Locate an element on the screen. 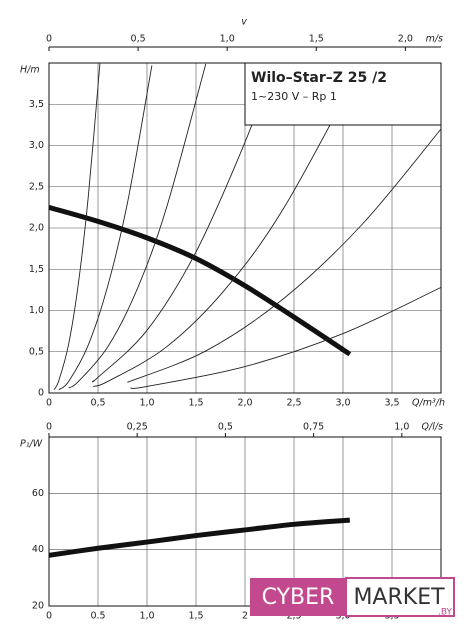 The image size is (466, 644). x-tick-label: 0.5 is located at coordinates (97, 616).